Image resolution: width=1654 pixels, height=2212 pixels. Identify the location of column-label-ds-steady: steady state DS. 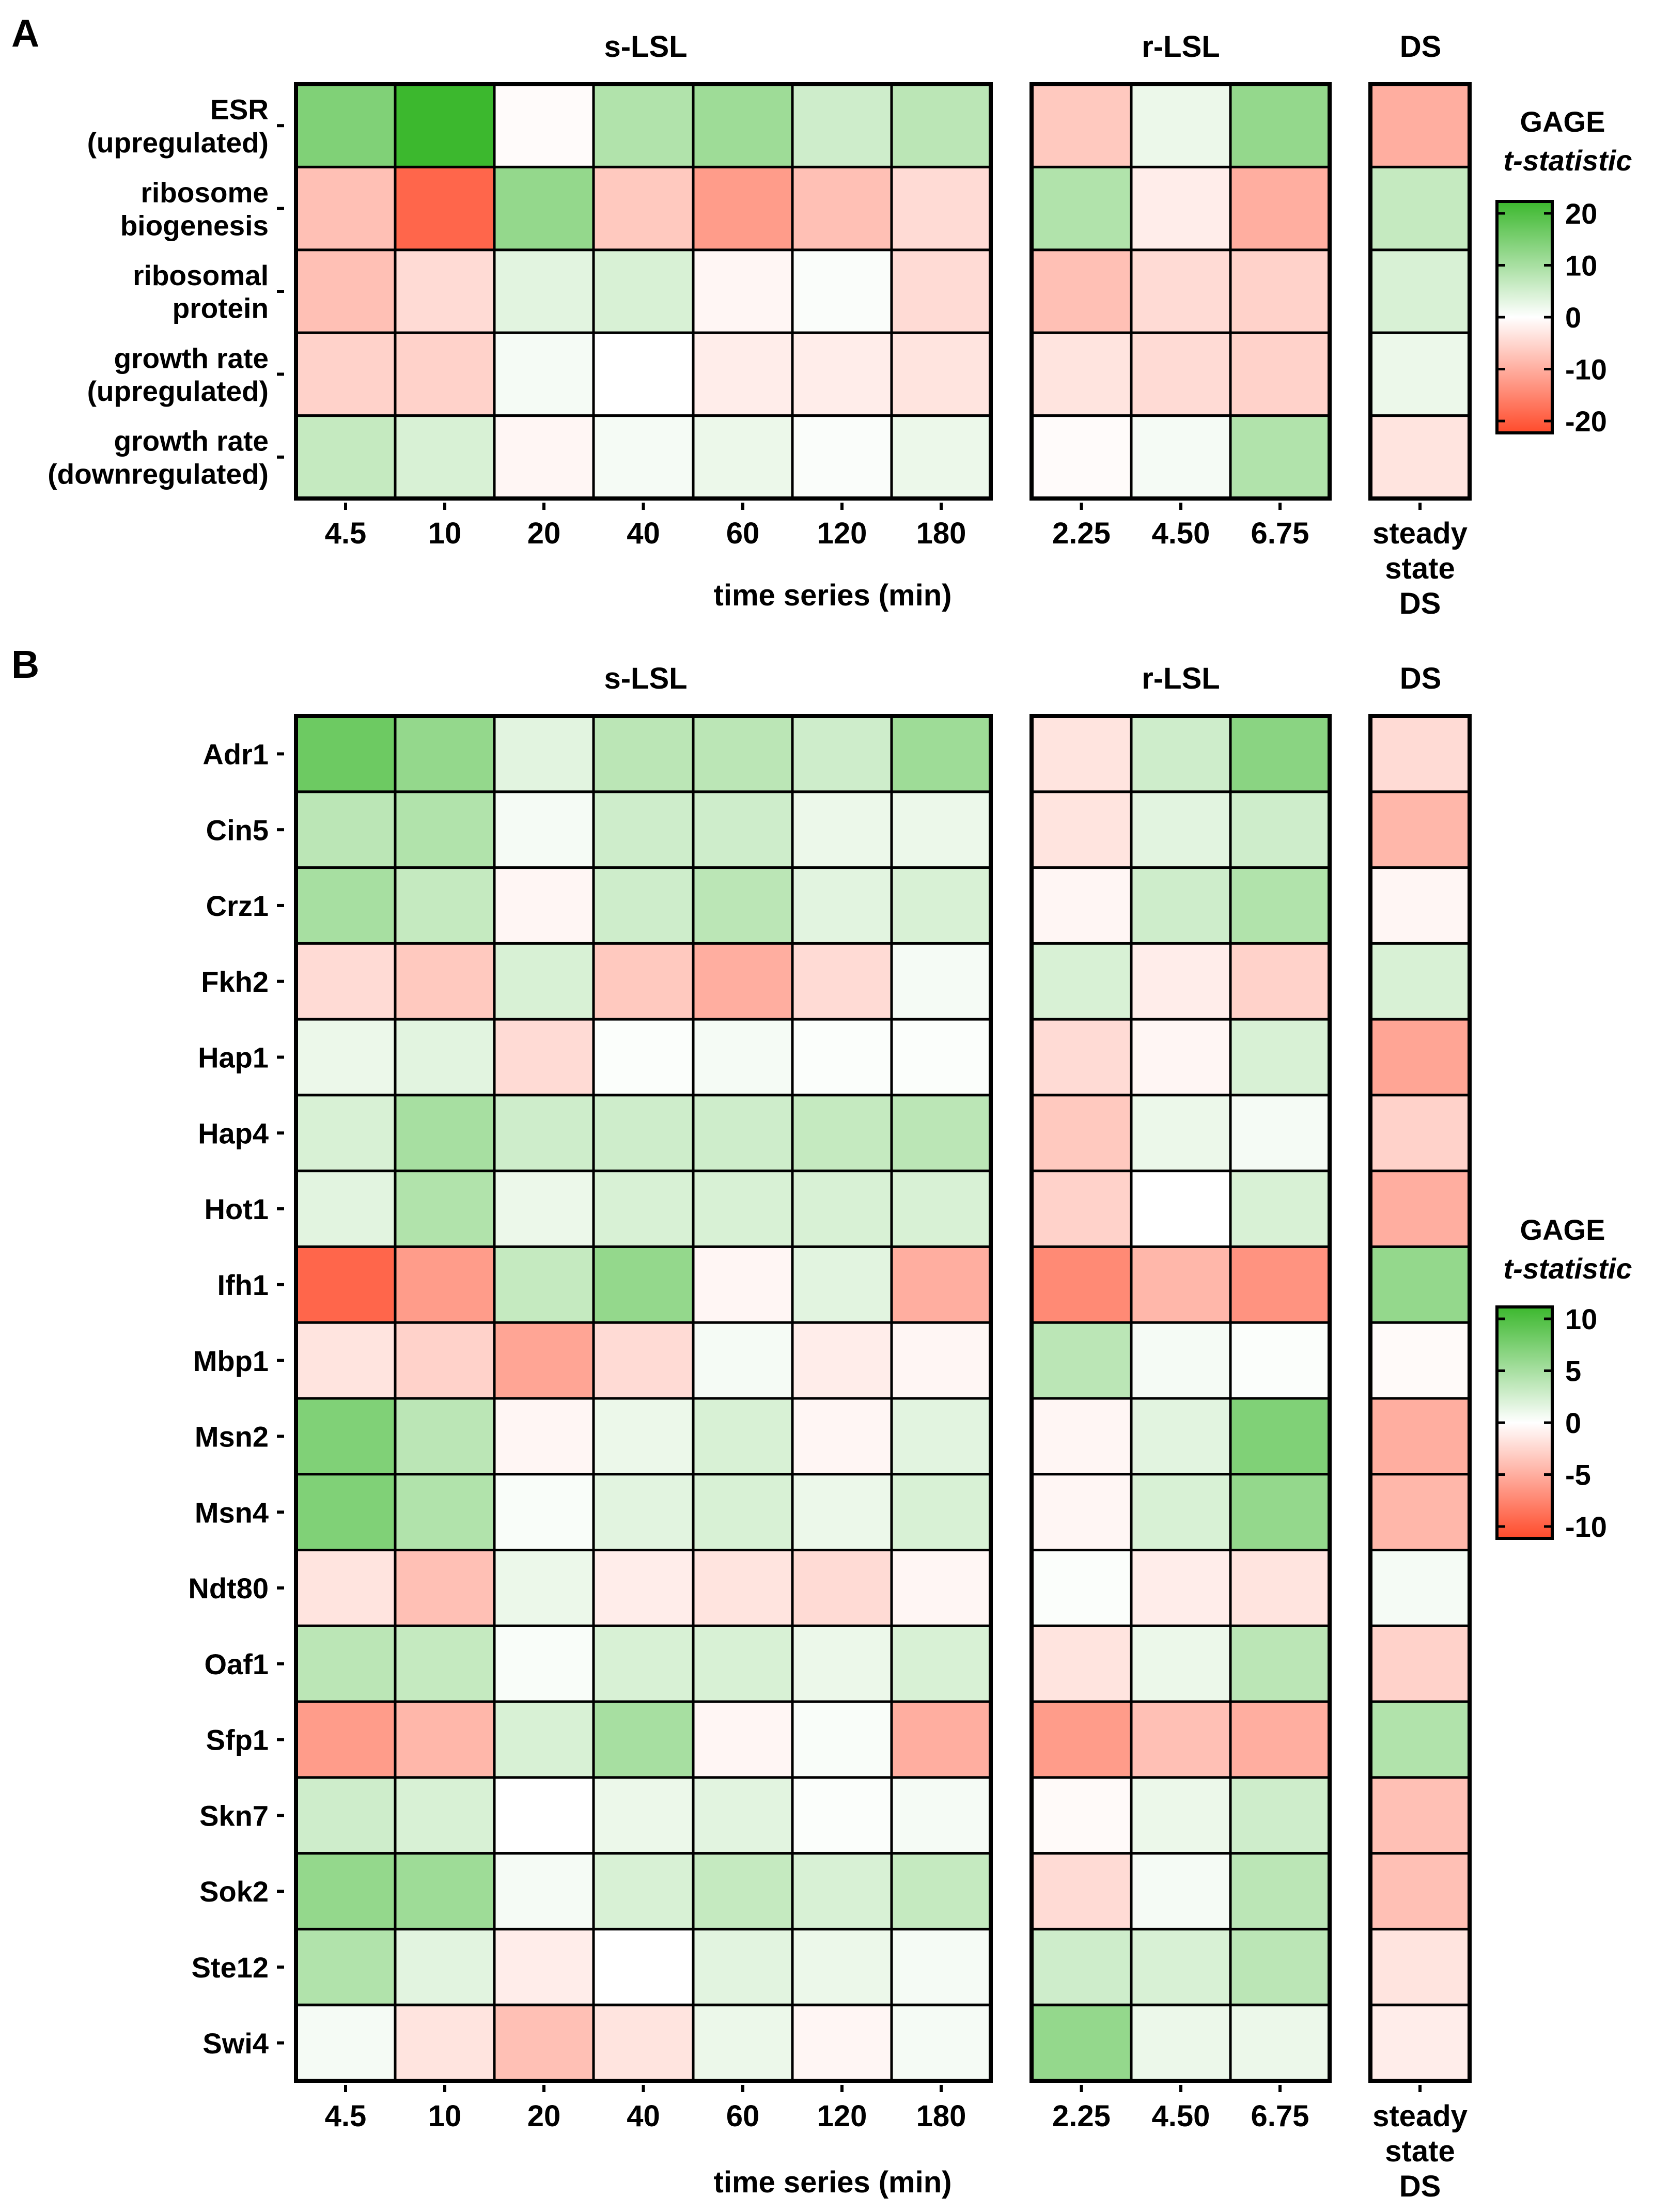
(1420, 2151).